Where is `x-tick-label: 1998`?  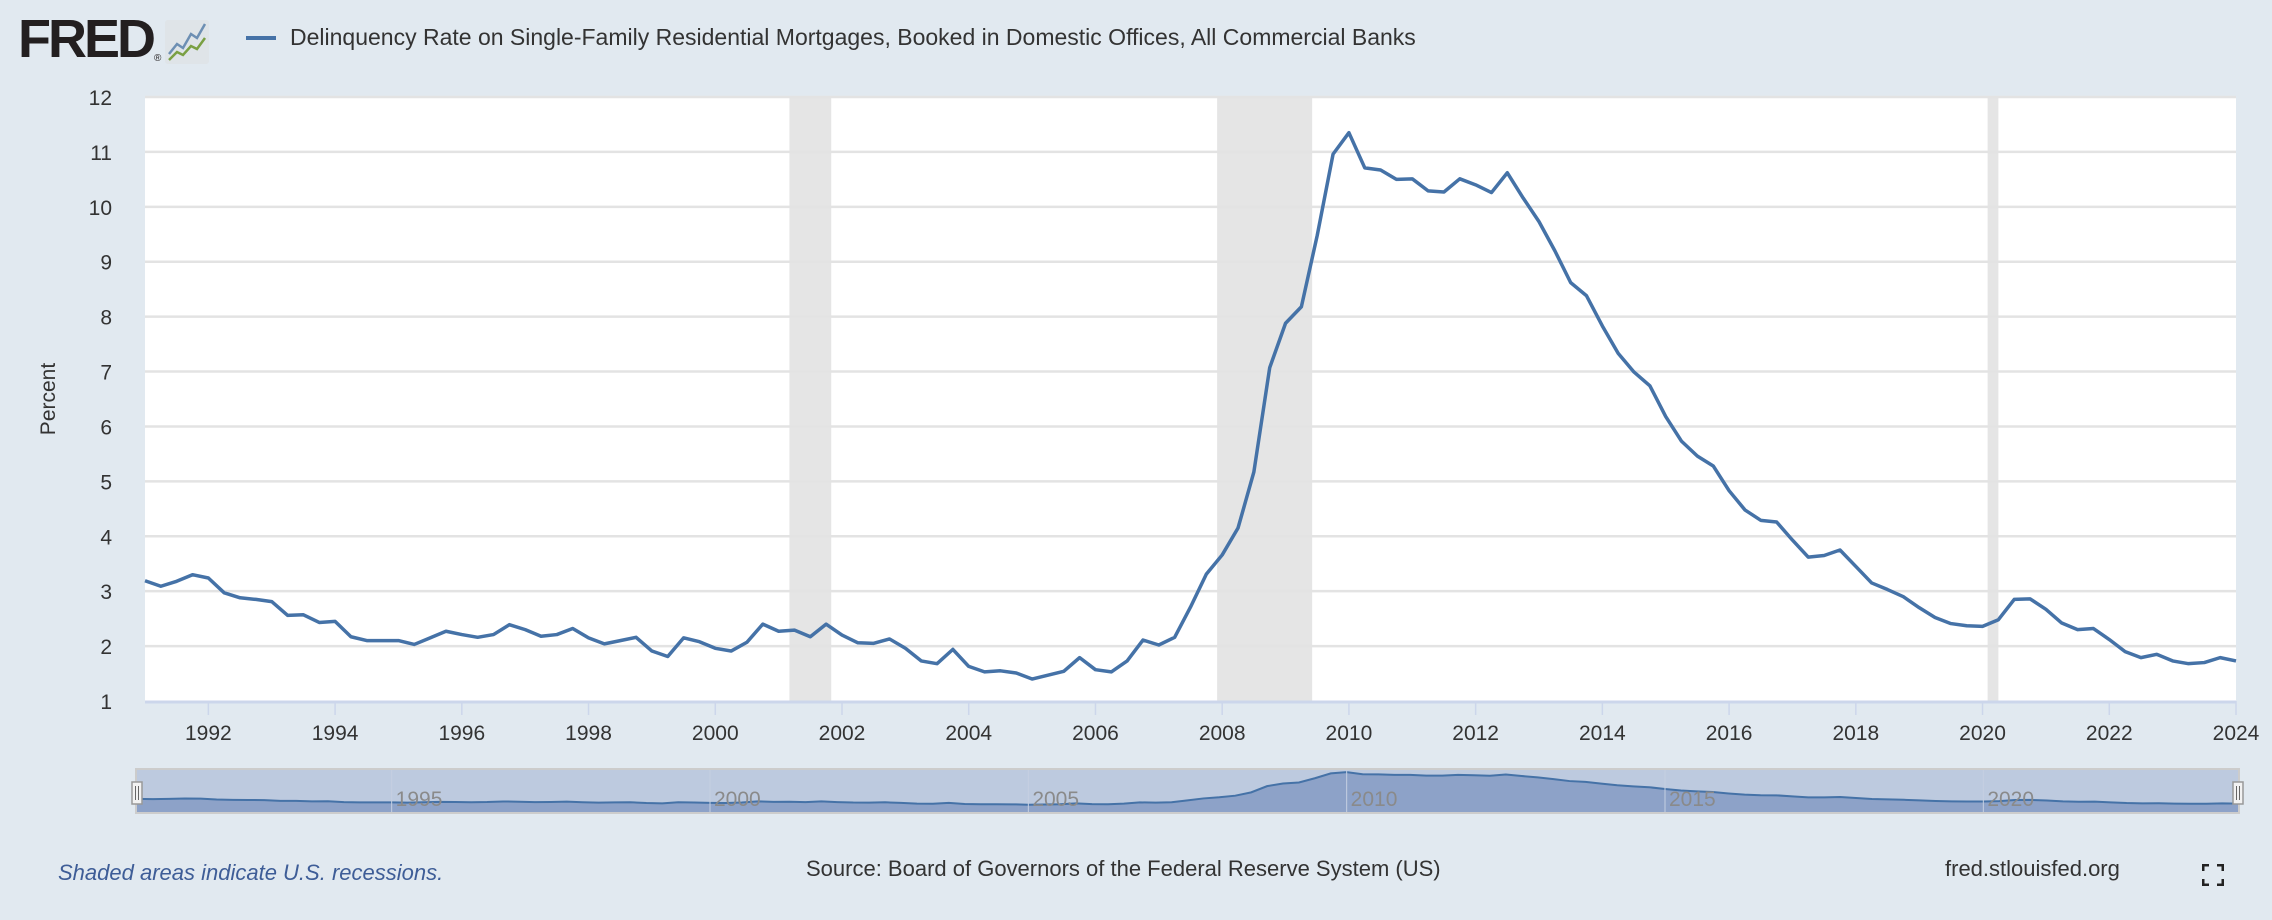
x-tick-label: 1998 is located at coordinates (588, 733).